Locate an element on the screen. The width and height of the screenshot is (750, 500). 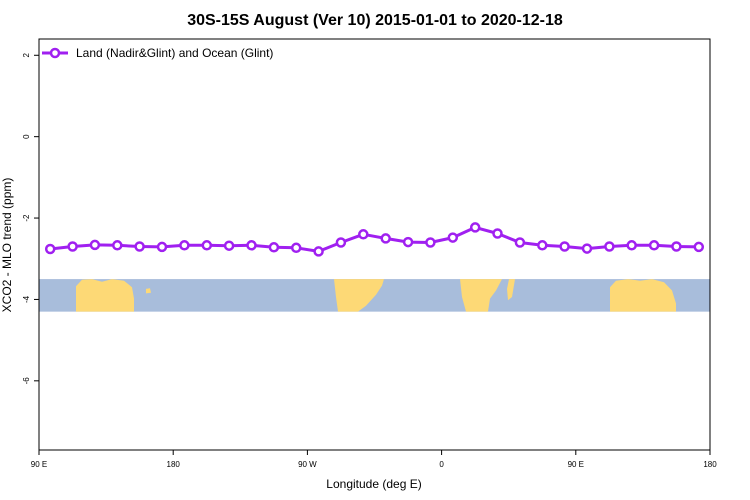
y-tick-label: -4 is located at coordinates (26, 299).